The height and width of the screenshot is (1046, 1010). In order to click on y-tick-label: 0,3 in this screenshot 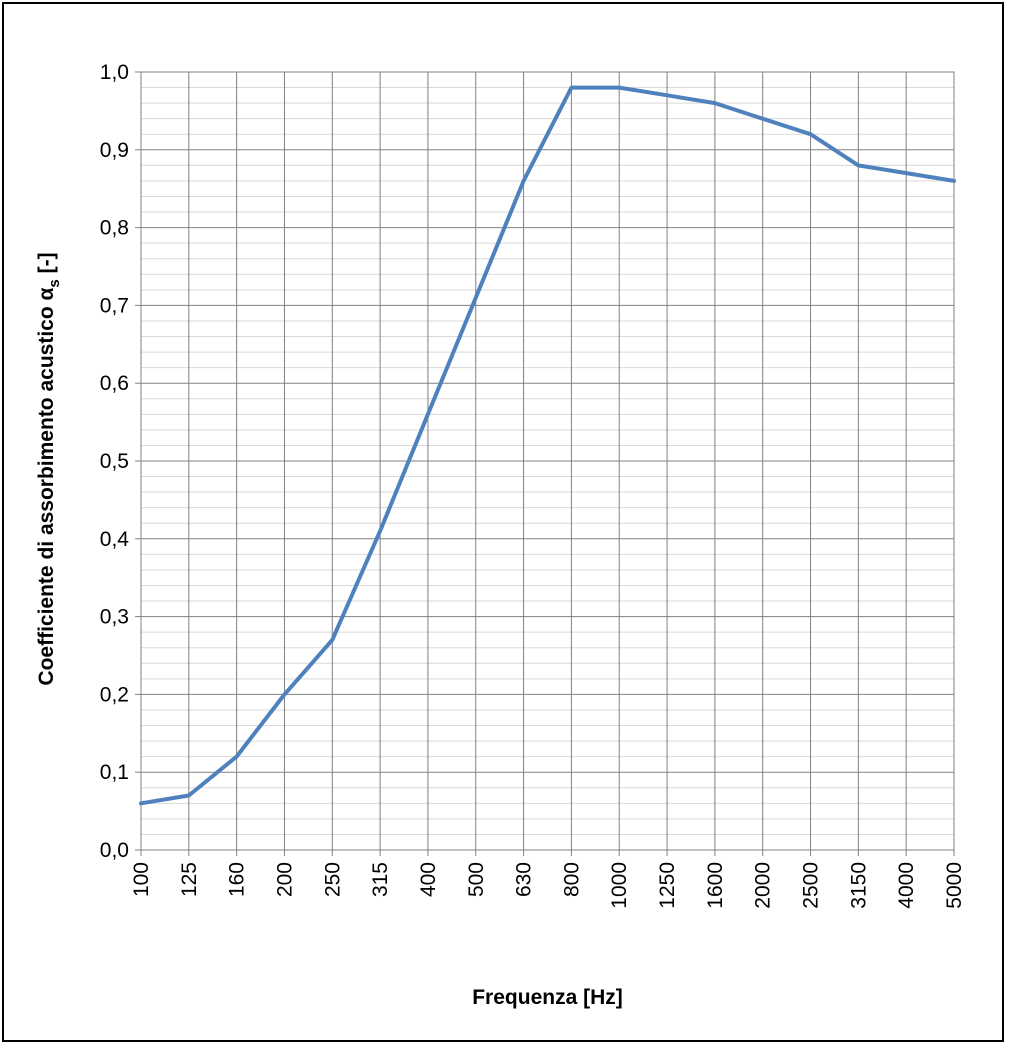, I will do `click(114, 617)`.